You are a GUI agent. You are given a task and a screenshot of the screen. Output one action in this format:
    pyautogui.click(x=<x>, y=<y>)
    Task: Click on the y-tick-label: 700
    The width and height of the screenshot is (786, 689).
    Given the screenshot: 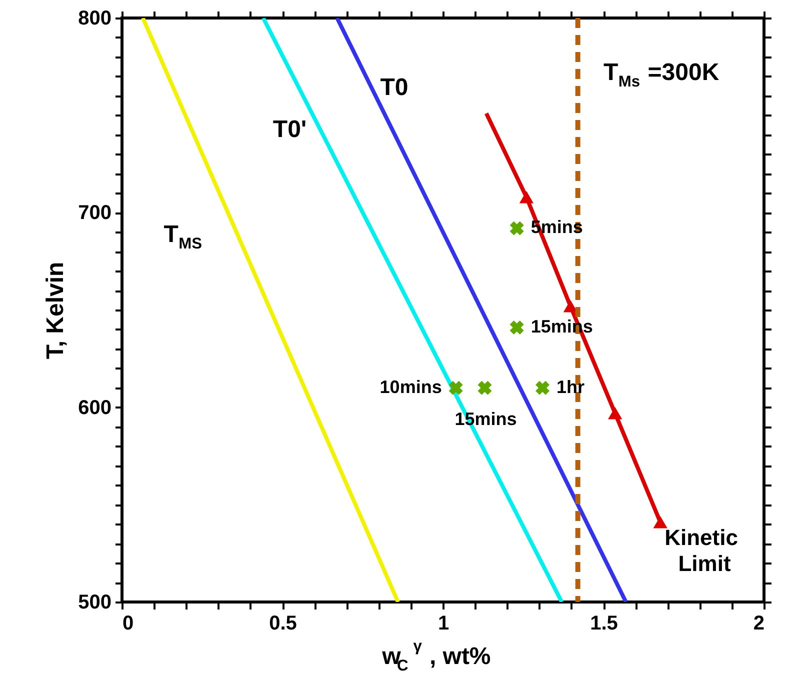 What is the action you would take?
    pyautogui.click(x=95, y=213)
    